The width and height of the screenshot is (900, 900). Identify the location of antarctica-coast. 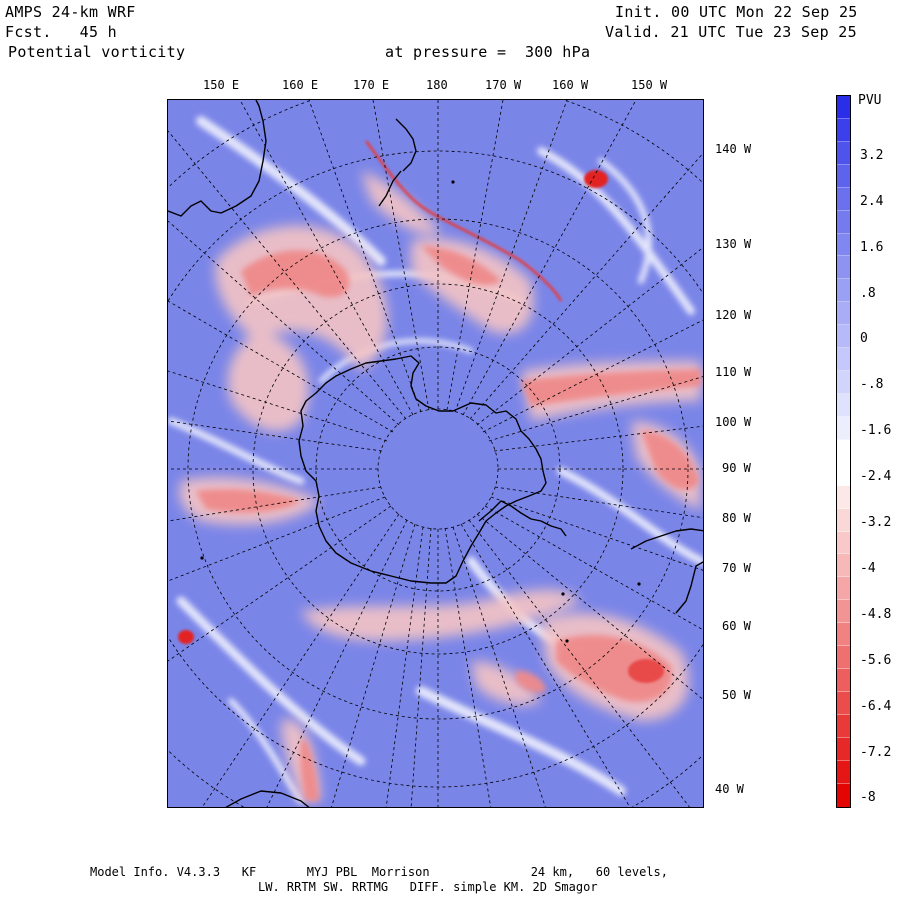
(422, 469).